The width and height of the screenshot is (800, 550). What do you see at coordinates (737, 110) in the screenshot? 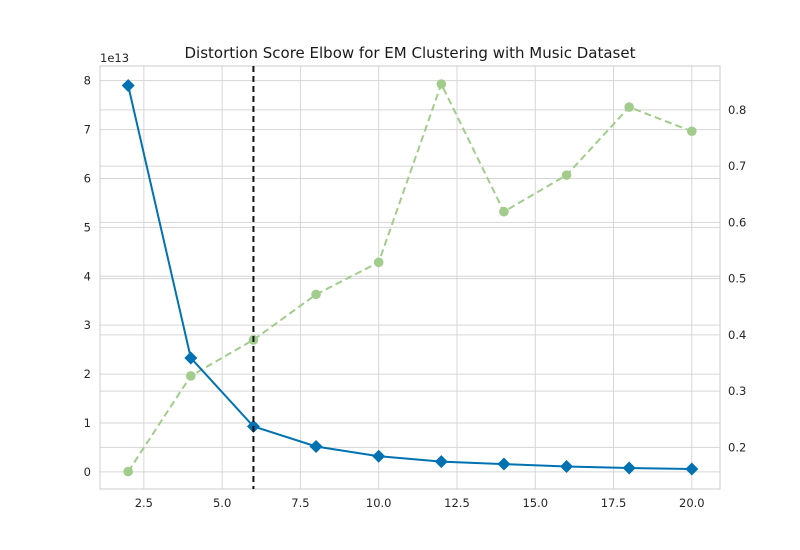
I see `y-right-tick-label: 0.8` at bounding box center [737, 110].